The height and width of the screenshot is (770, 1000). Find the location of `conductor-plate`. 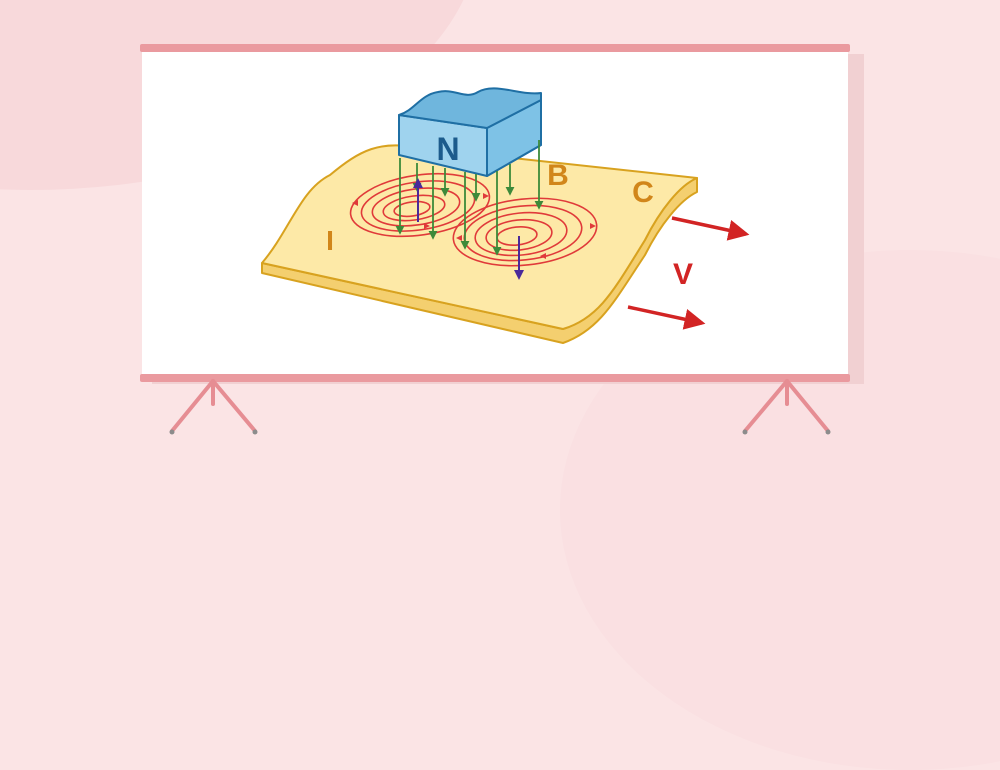

conductor-plate is located at coordinates (479, 244).